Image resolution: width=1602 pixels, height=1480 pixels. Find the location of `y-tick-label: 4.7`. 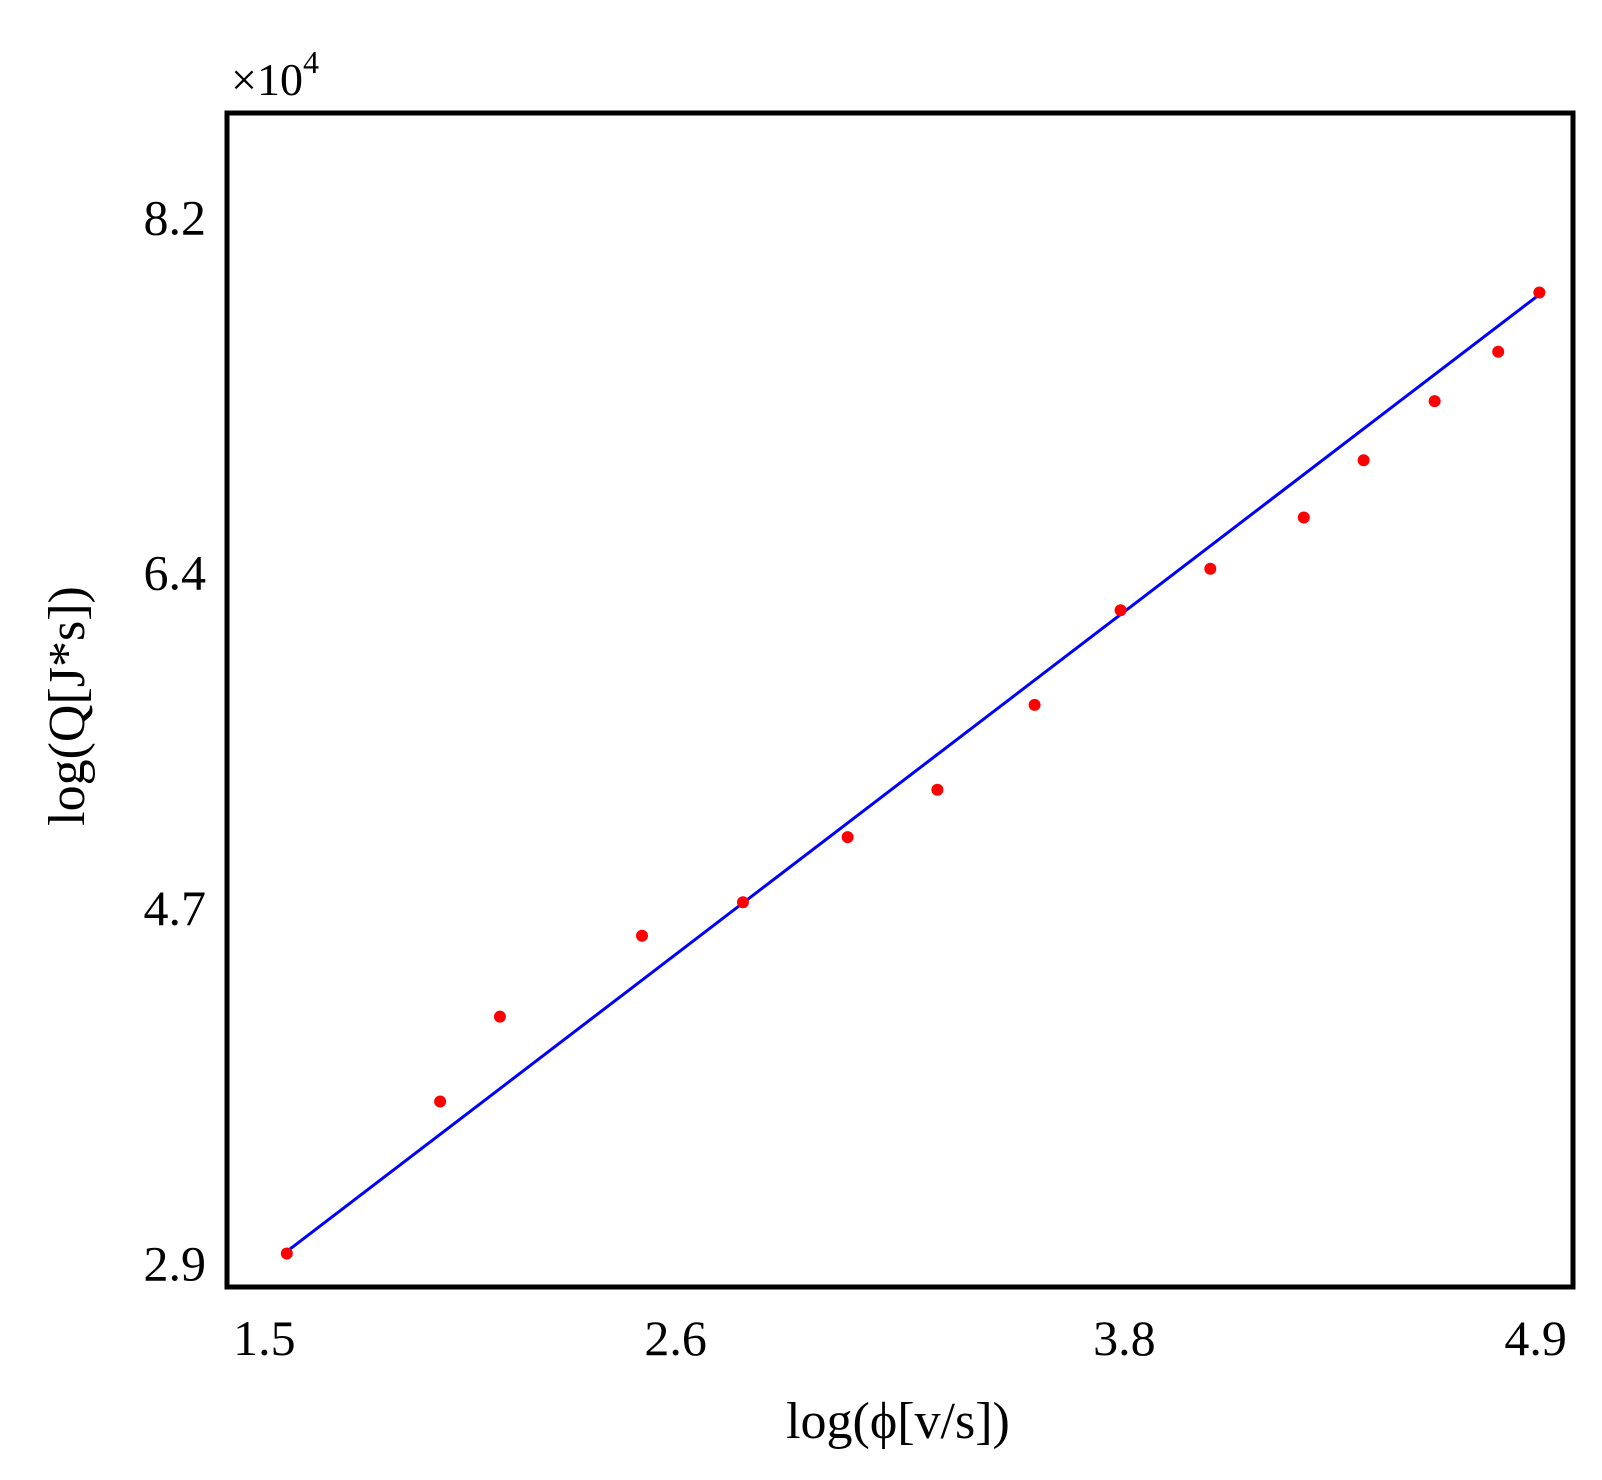

y-tick-label: 4.7 is located at coordinates (175, 908).